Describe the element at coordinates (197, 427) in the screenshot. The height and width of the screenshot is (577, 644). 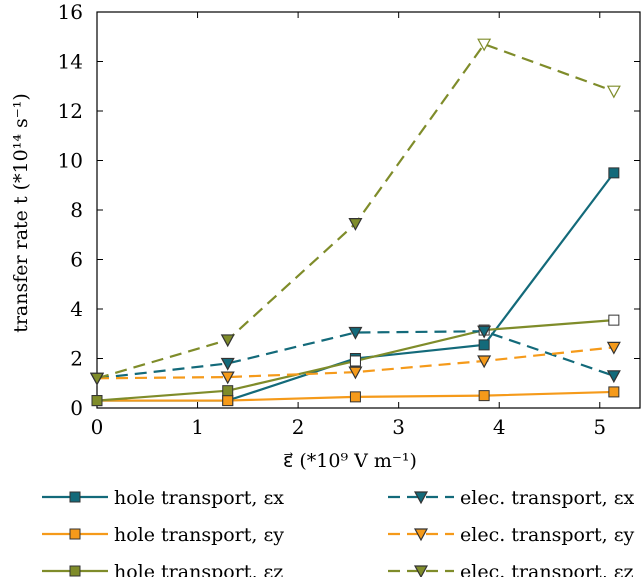
I see `x-tick-label: 1` at that location.